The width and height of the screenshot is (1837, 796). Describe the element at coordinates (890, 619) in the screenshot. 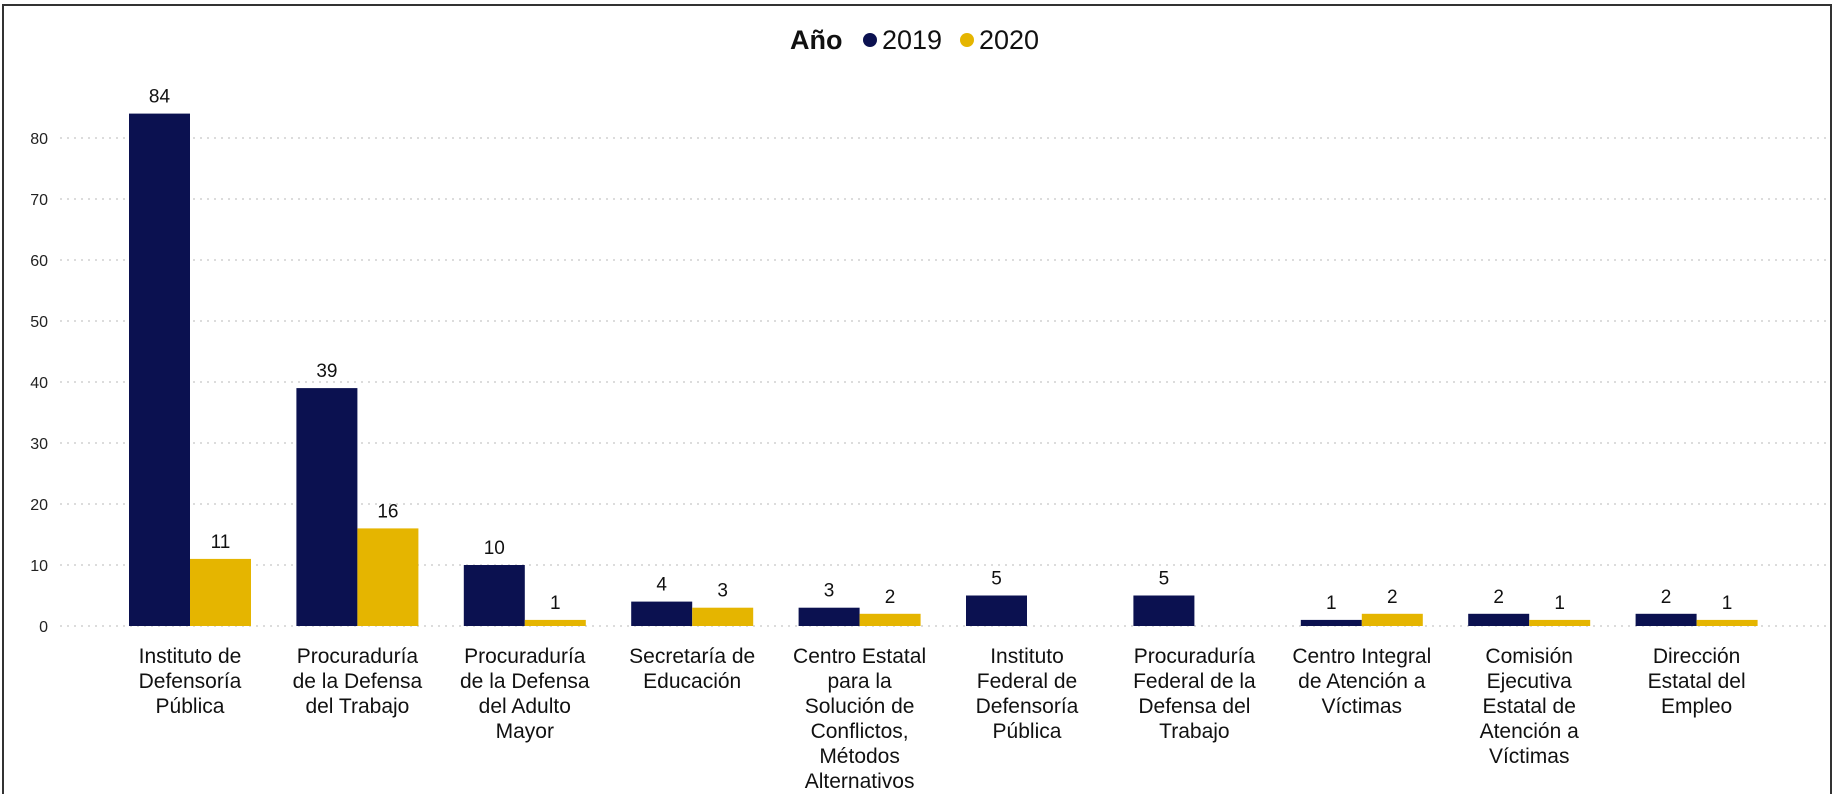

I see `bar-2020-centro-estatal-para-la-solucion-de-conflictos-metodos-alternativos` at that location.